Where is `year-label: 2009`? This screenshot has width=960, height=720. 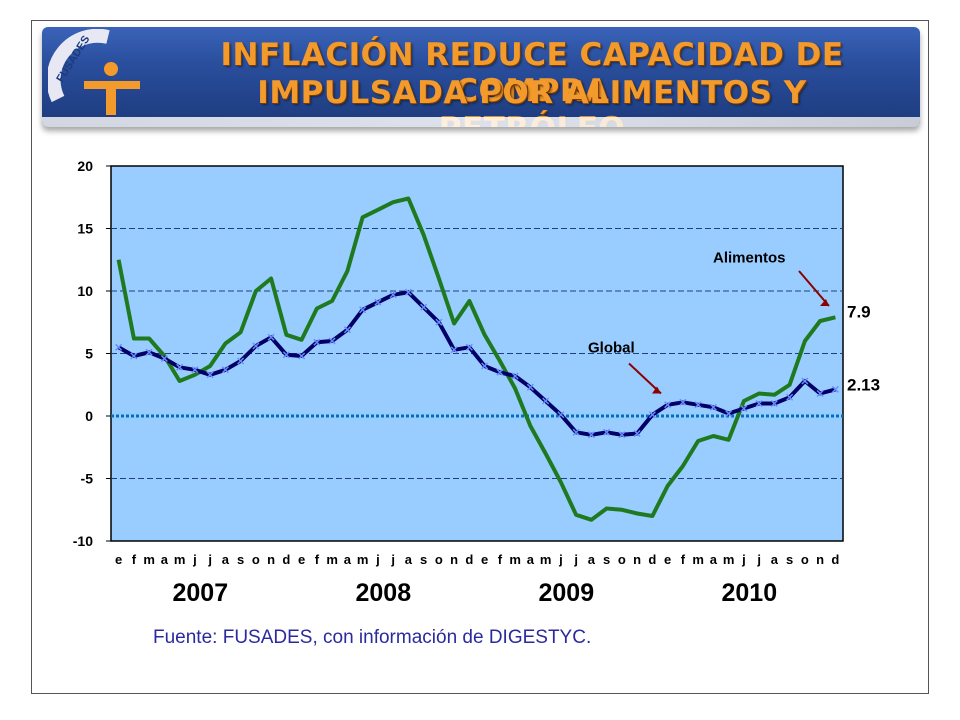 year-label: 2009 is located at coordinates (566, 593).